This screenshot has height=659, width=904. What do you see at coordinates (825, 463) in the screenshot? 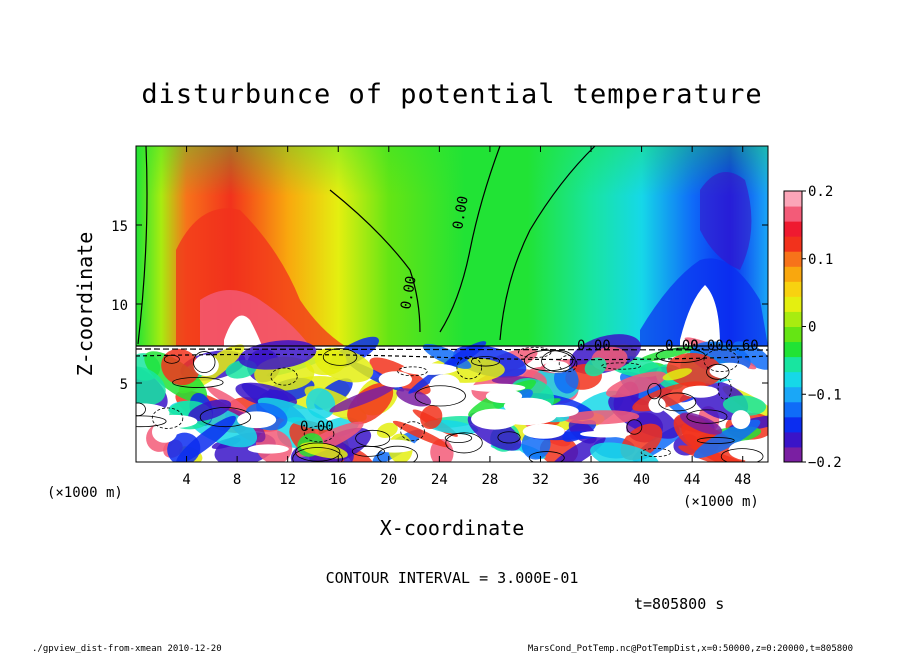
I see `colorbar-label: −0.2` at bounding box center [825, 463].